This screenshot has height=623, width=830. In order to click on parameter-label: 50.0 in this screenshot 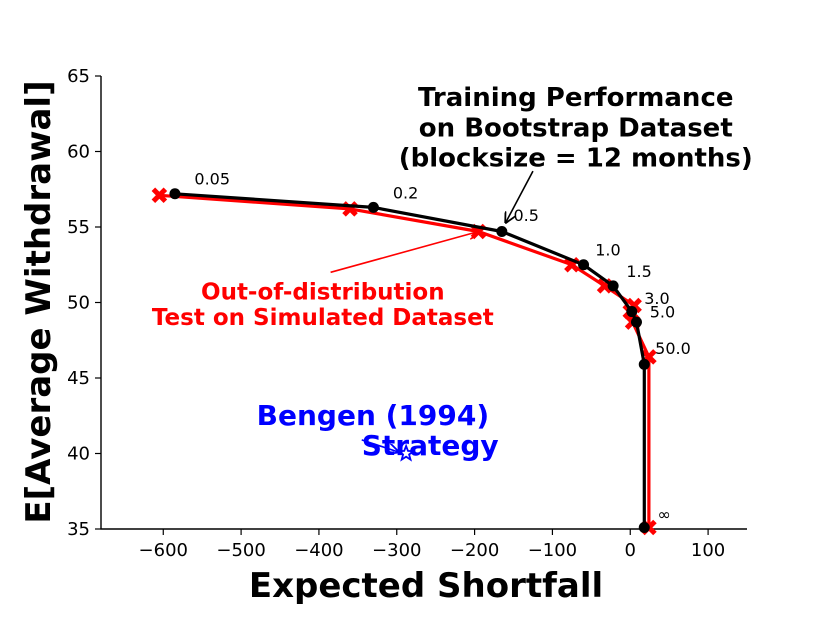, I will do `click(673, 348)`.